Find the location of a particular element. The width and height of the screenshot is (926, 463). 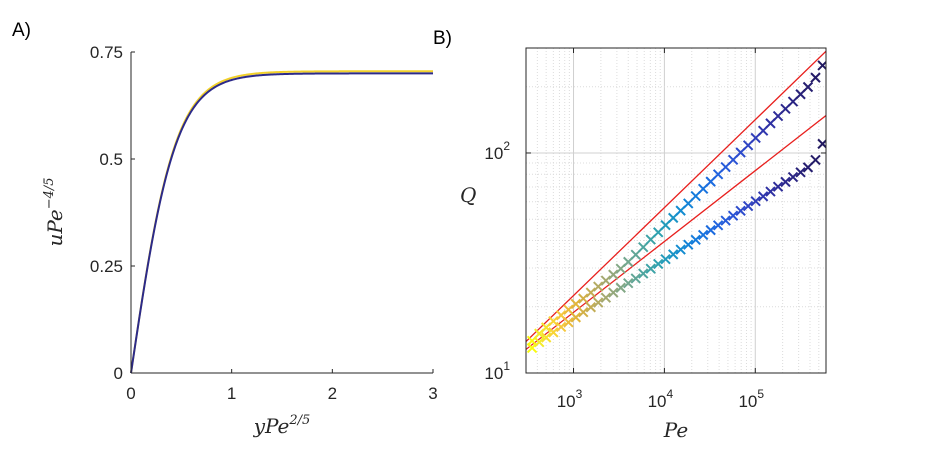

x-tick-label: 0 is located at coordinates (130, 393).